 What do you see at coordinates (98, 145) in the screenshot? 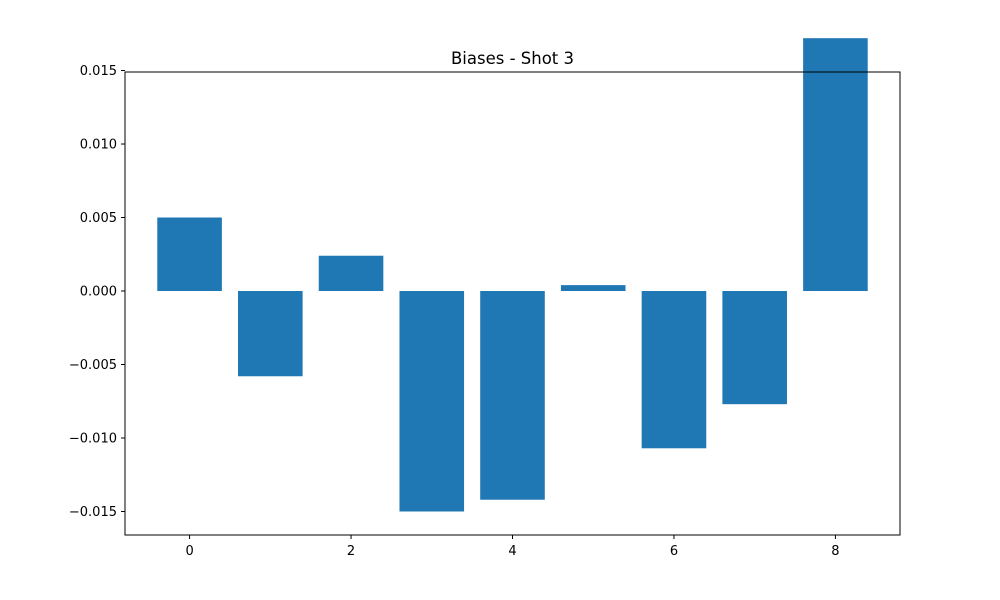
I see `y-tick-label: 0.010` at bounding box center [98, 145].